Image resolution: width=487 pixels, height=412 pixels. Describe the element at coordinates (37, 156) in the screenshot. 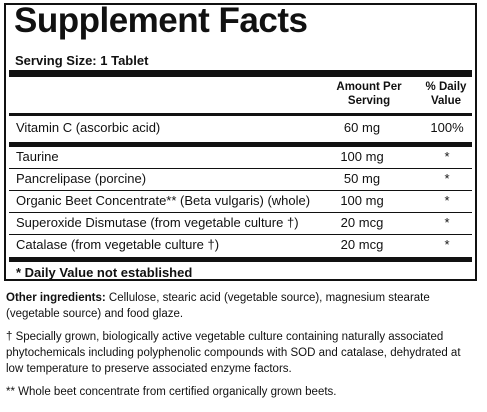

I see `row-name: Taurine` at that location.